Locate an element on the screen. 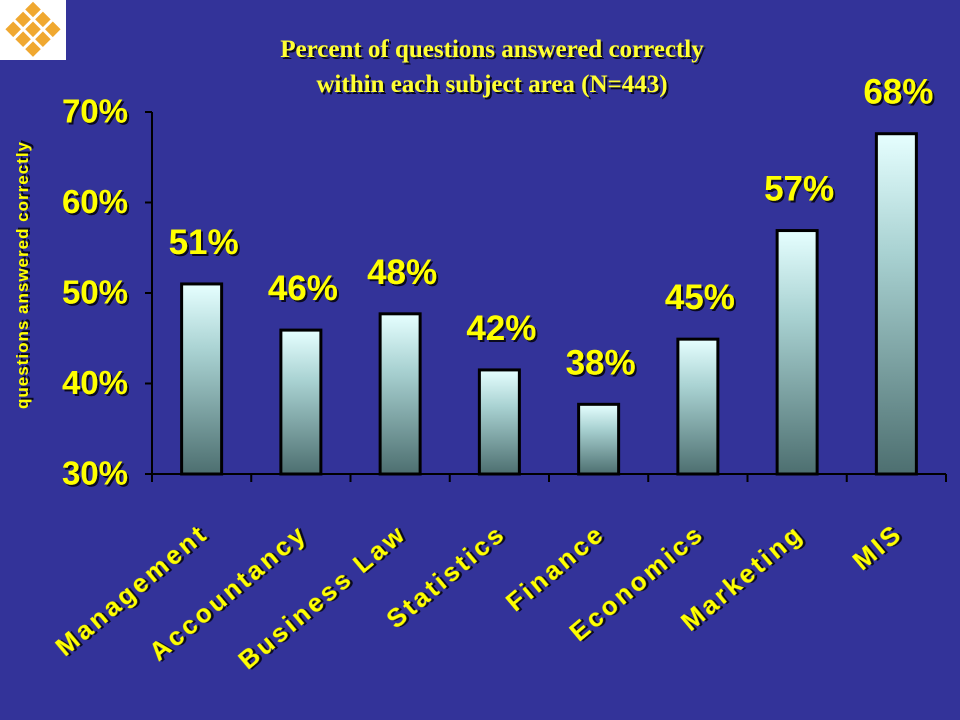 The width and height of the screenshot is (960, 720). value-label: 46% is located at coordinates (303, 288).